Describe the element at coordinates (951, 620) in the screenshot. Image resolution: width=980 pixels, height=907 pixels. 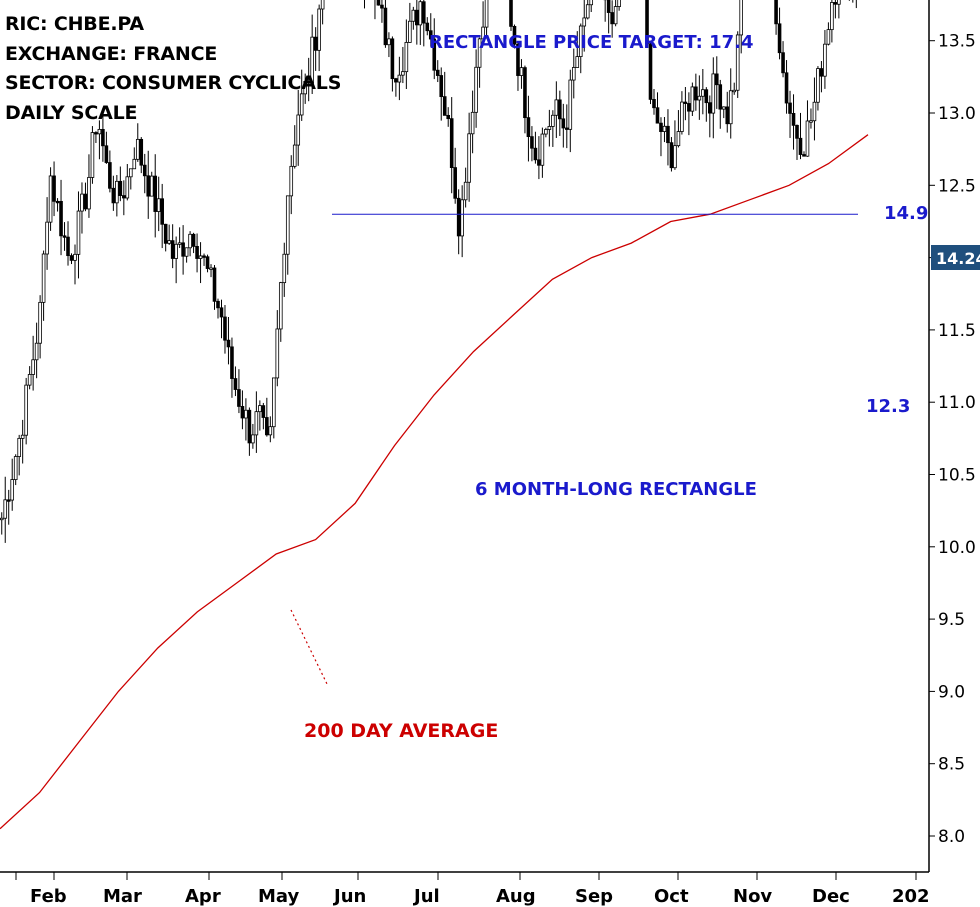
I see `y-tick-label: 9.5` at that location.